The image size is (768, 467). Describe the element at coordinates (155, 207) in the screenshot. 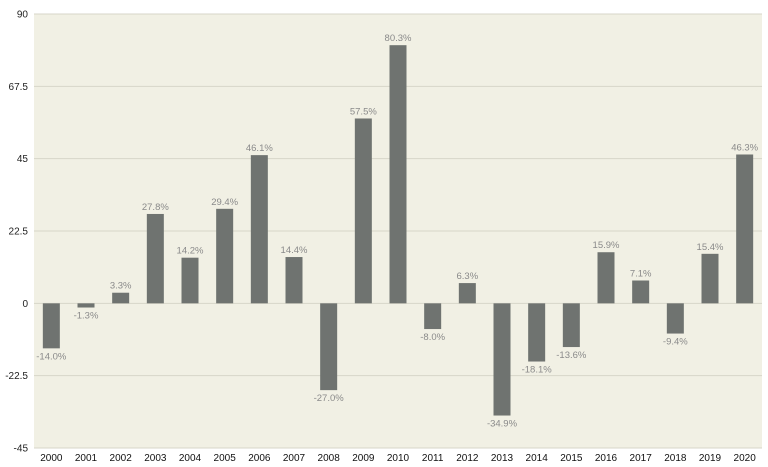

I see `data-label-2003: 27.8%` at that location.